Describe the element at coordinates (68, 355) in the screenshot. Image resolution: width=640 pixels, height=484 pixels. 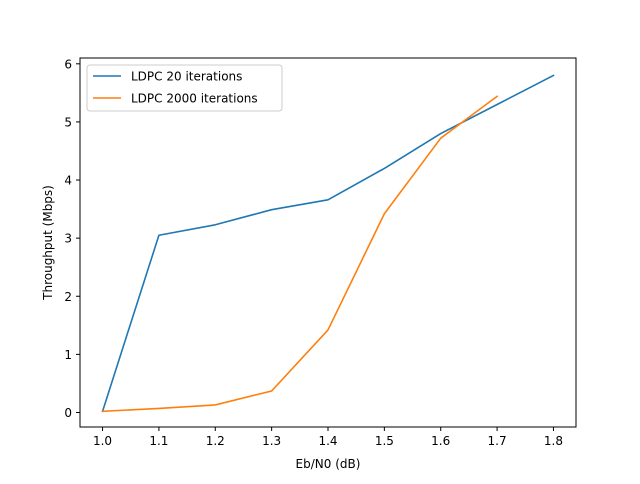
I see `y-tick-label-1: 1` at that location.